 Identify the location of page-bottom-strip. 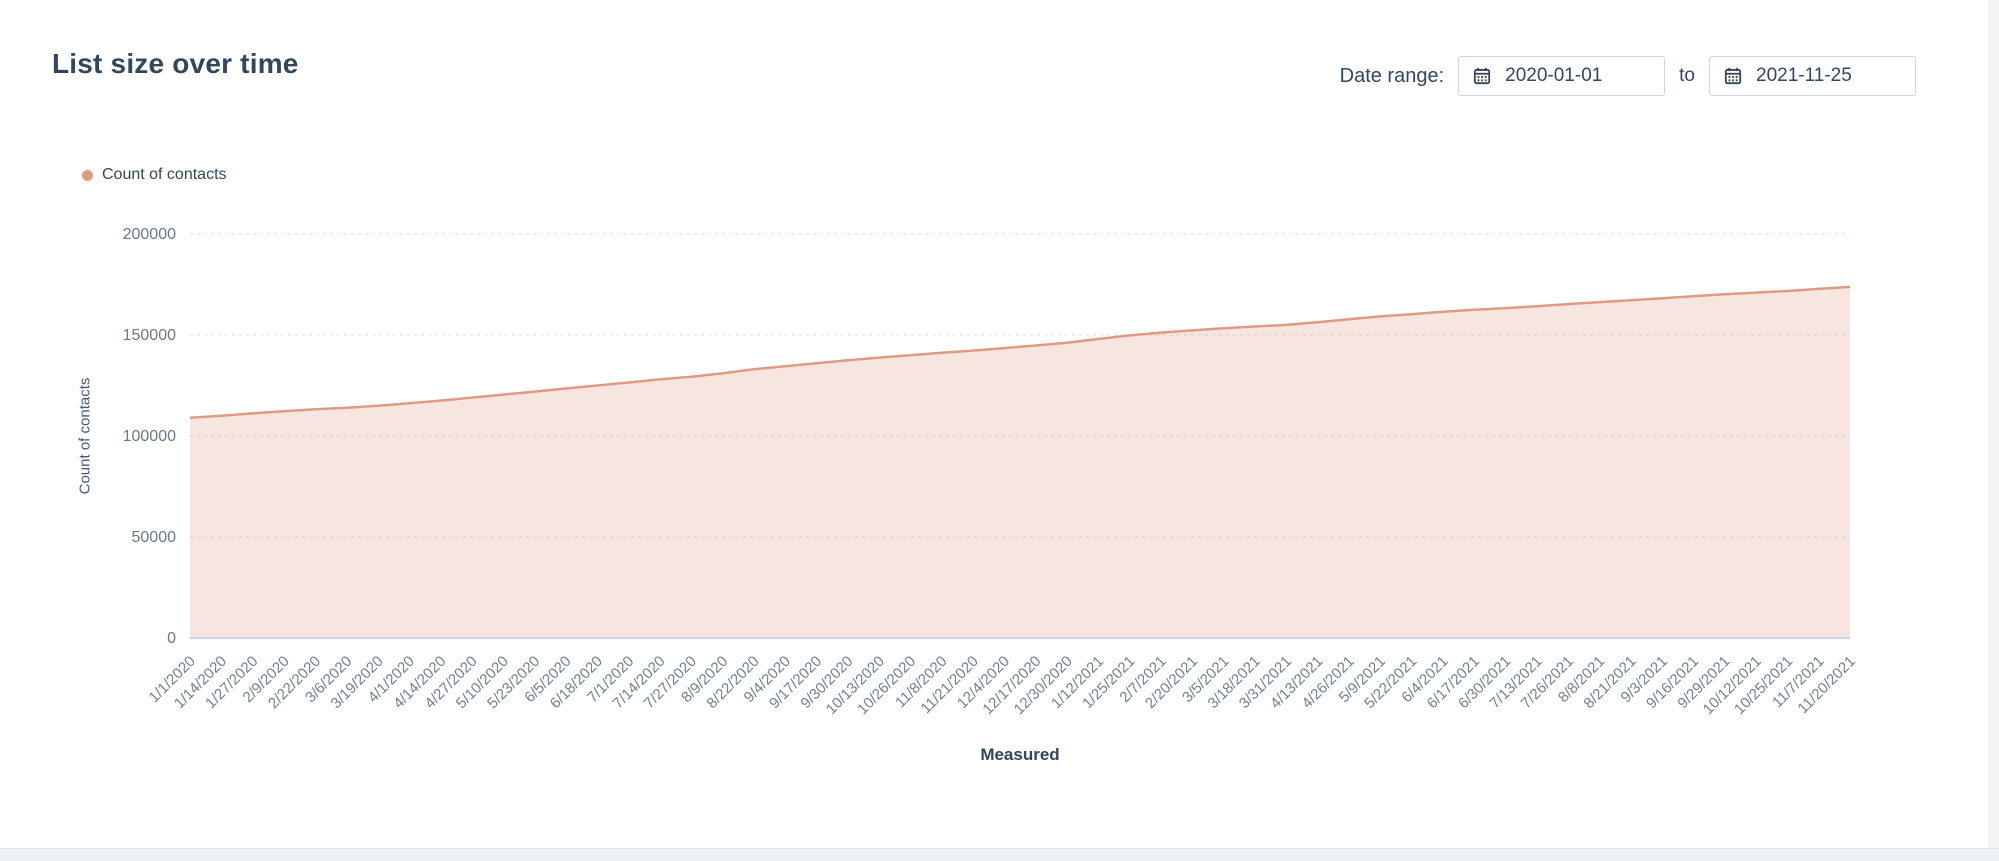
(999, 854).